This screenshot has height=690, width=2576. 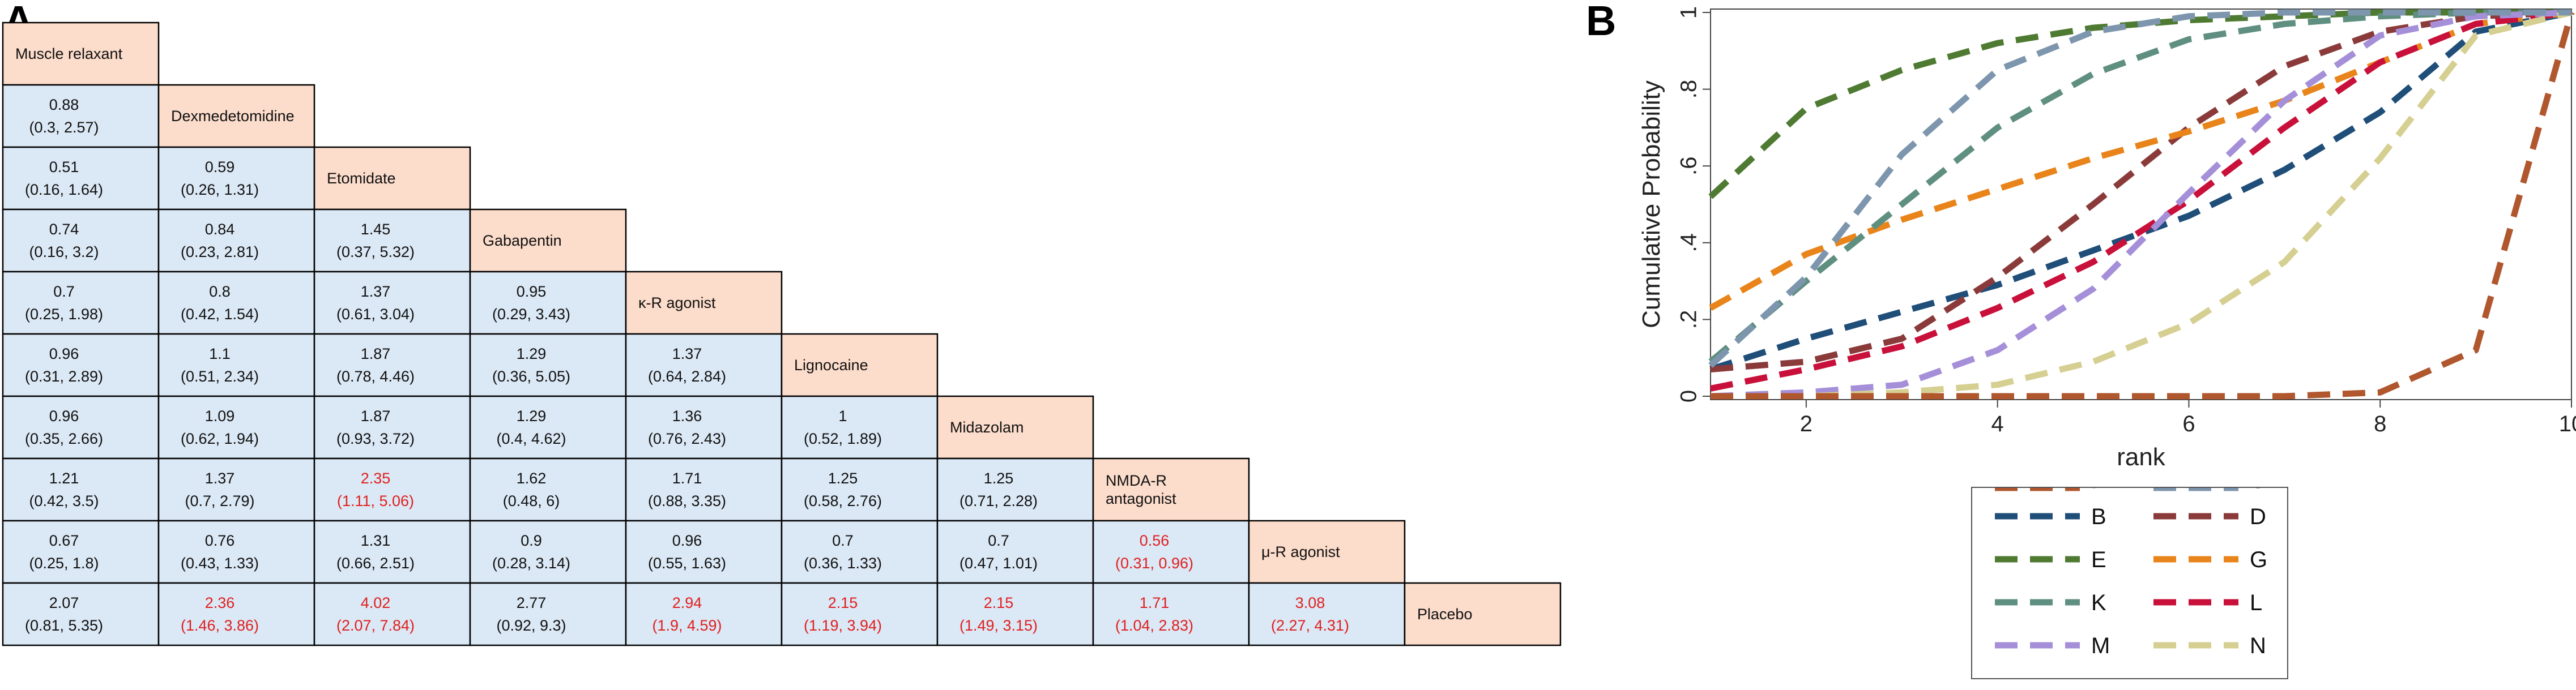 What do you see at coordinates (64, 104) in the screenshot?
I see `estimate-value: 0.88` at bounding box center [64, 104].